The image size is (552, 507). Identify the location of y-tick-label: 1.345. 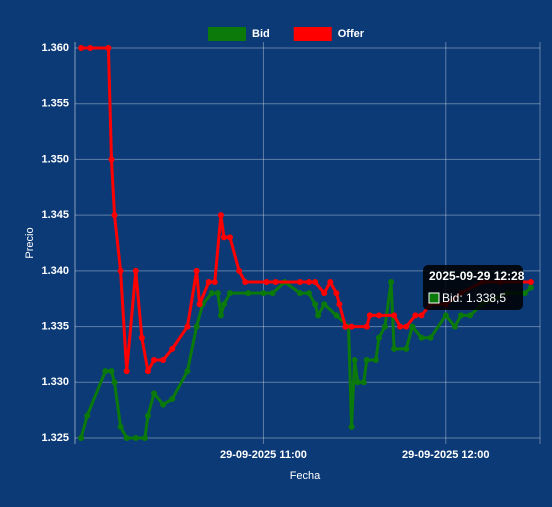
(55, 215).